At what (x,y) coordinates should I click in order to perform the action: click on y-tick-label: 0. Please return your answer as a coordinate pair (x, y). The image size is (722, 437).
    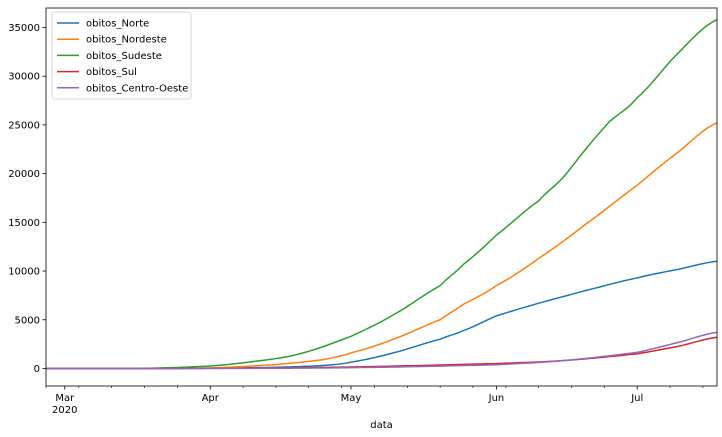
    Looking at the image, I should click on (37, 369).